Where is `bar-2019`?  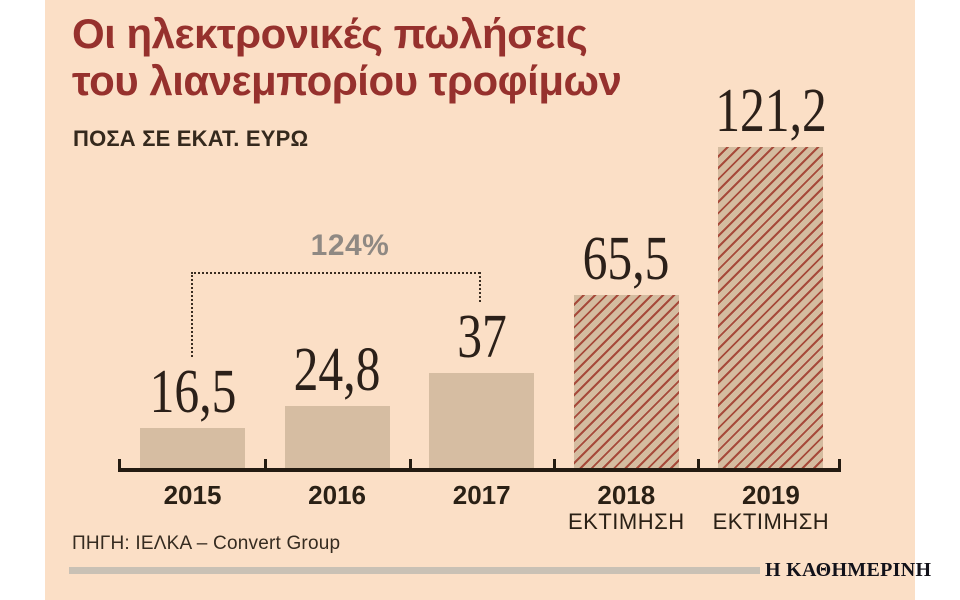
bar-2019 is located at coordinates (771, 307).